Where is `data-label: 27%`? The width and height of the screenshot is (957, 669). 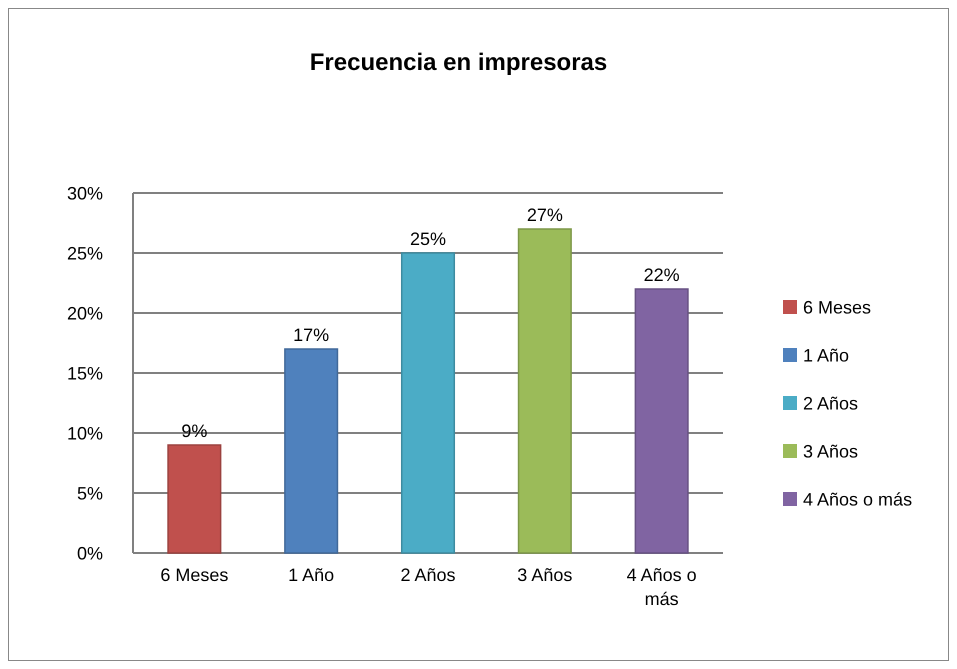
data-label: 27% is located at coordinates (544, 215).